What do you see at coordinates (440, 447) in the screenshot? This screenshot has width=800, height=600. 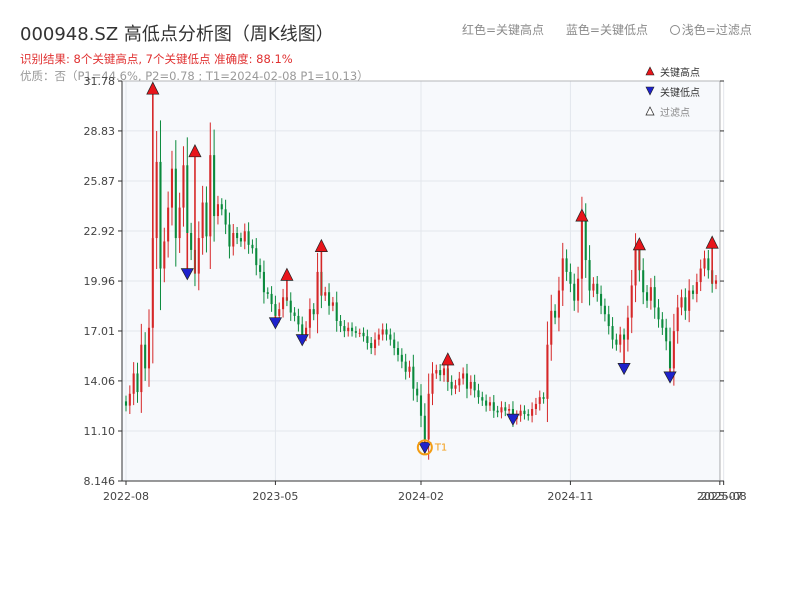 I see `t1-label: T1` at bounding box center [440, 447].